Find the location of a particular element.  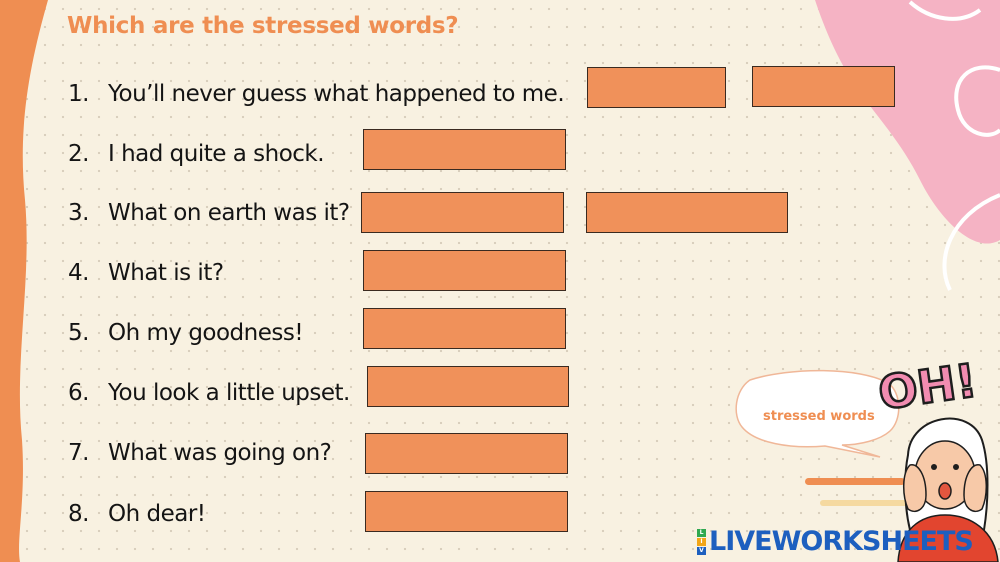

question-number: 4. is located at coordinates (78, 273).